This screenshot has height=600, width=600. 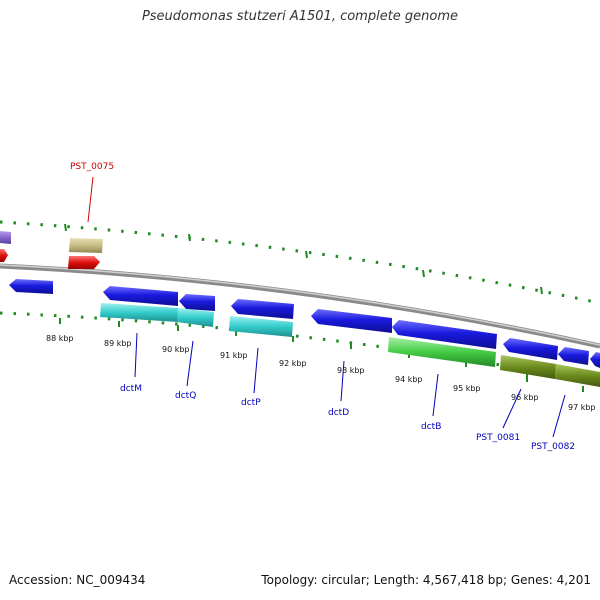 I want to click on scale-label: 93 kbp, so click(x=351, y=370).